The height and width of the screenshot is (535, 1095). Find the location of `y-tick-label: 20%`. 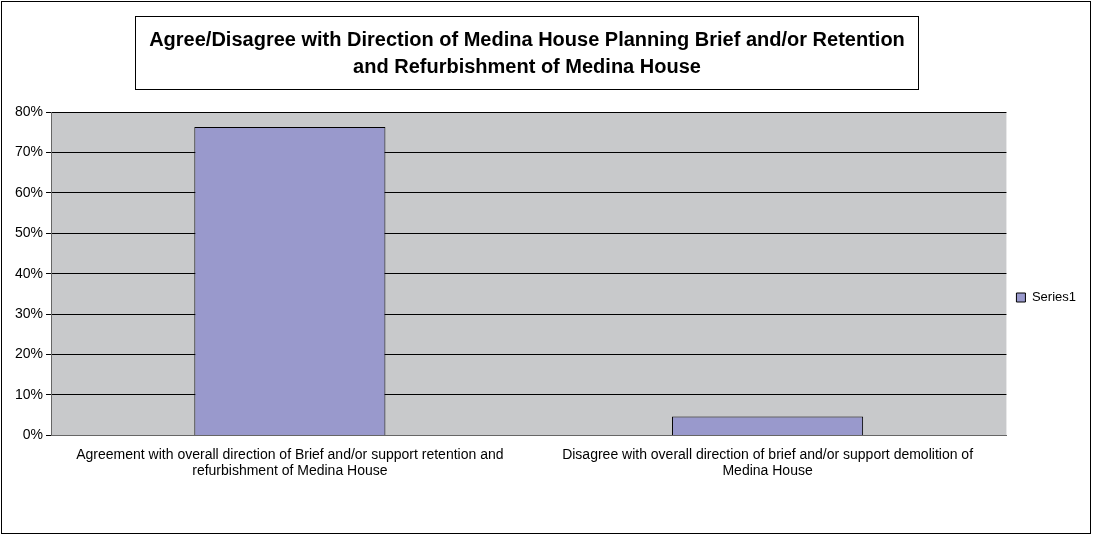

y-tick-label: 20% is located at coordinates (29, 353).